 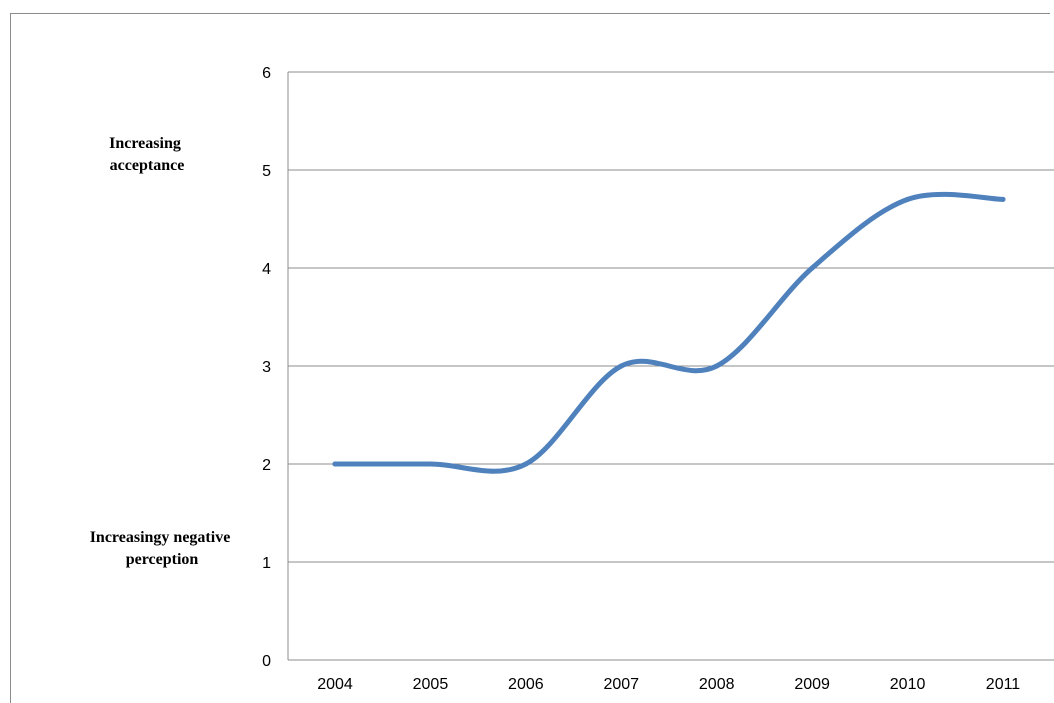 What do you see at coordinates (430, 464) in the screenshot?
I see `data-point-2005` at bounding box center [430, 464].